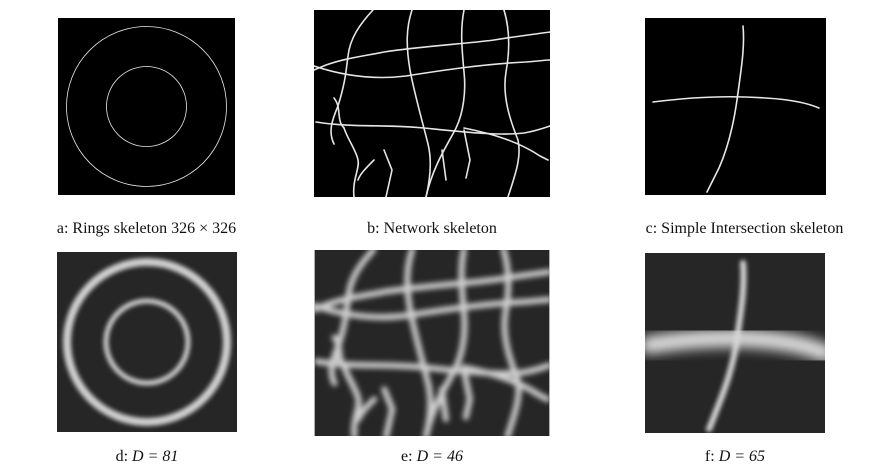 The width and height of the screenshot is (885, 472). I want to click on caption-f-value: D = 65, so click(742, 456).